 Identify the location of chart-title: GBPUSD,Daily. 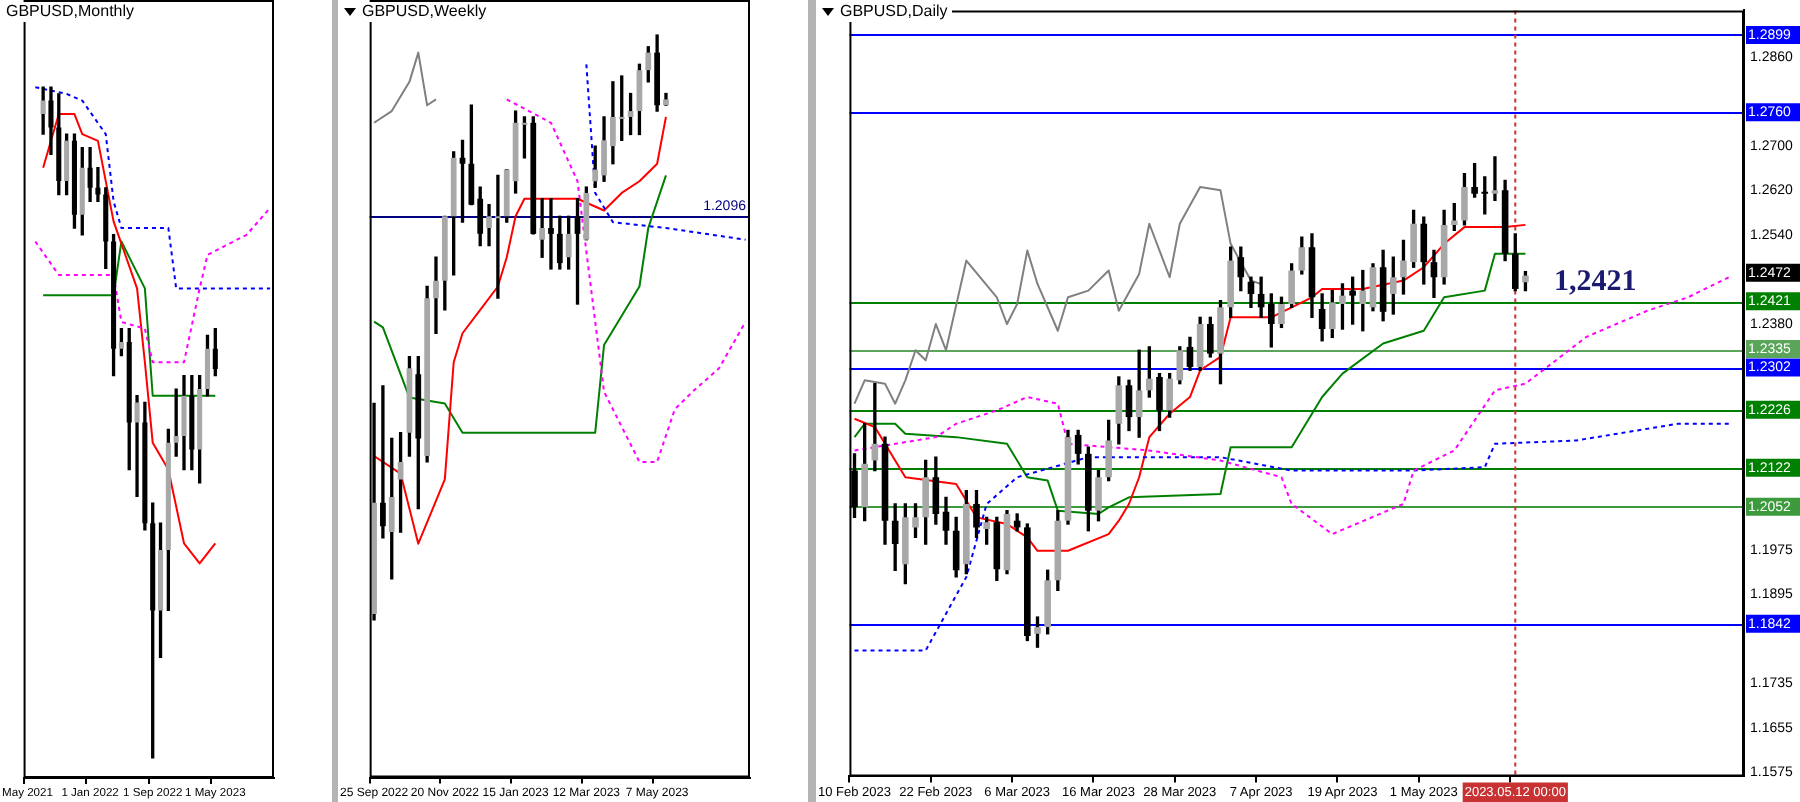
(894, 12).